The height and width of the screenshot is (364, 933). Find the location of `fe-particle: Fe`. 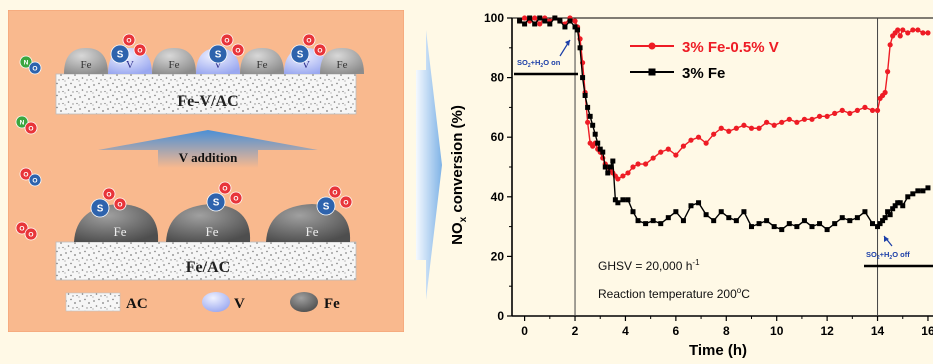

fe-particle: Fe is located at coordinates (262, 61).